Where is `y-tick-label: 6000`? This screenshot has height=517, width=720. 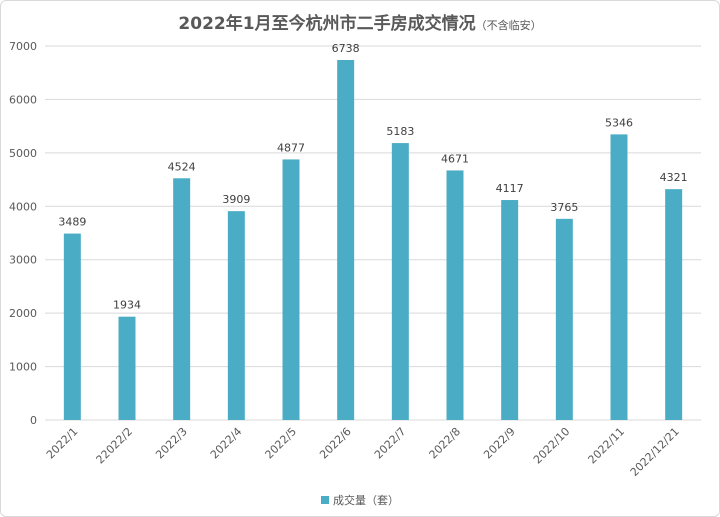
y-tick-label: 6000 is located at coordinates (23, 99).